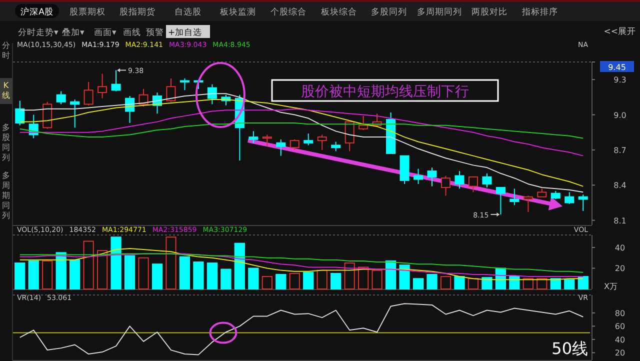  What do you see at coordinates (155, 32) in the screenshot?
I see `text: 预警` at bounding box center [155, 32].